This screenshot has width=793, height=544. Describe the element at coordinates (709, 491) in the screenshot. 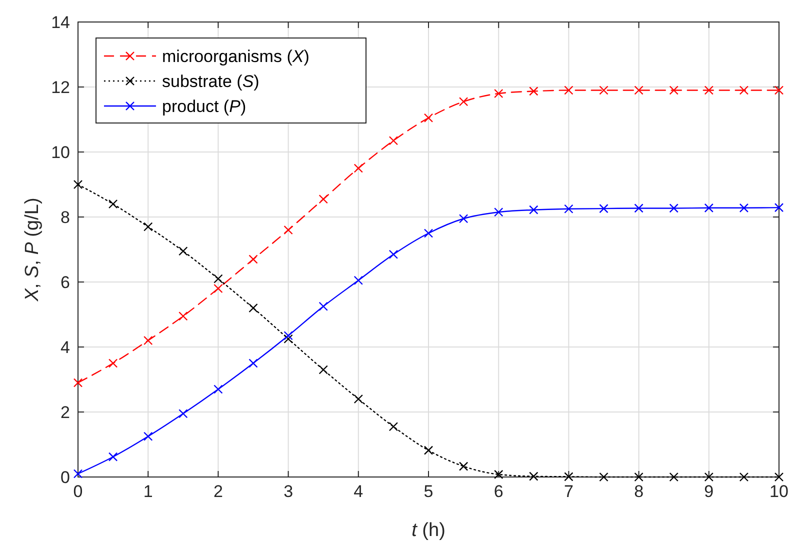

I see `x-tick-label: 9` at that location.